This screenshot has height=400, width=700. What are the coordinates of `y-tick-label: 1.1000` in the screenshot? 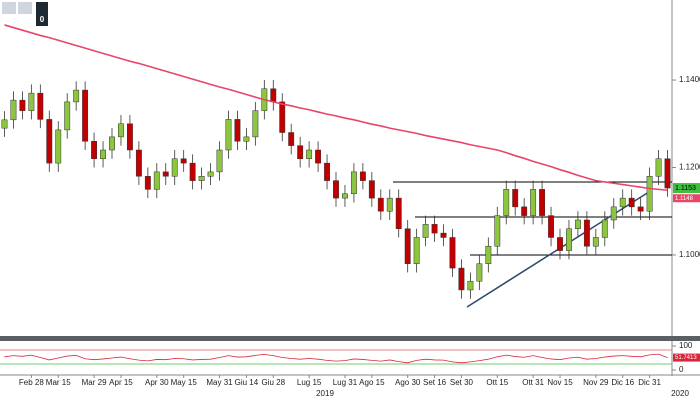 It's located at (689, 254).